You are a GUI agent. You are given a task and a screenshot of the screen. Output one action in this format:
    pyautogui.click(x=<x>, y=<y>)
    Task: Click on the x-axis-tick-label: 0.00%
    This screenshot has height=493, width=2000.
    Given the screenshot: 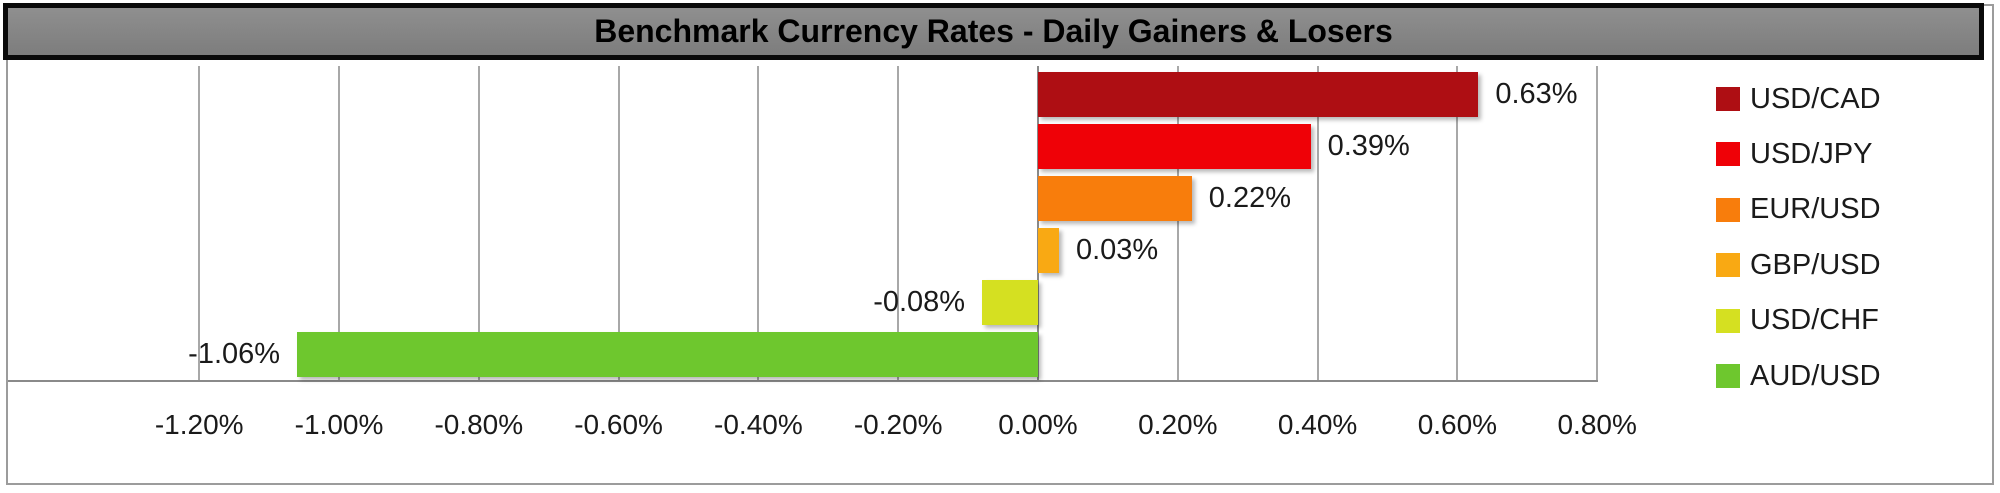 What is the action you would take?
    pyautogui.click(x=1038, y=424)
    